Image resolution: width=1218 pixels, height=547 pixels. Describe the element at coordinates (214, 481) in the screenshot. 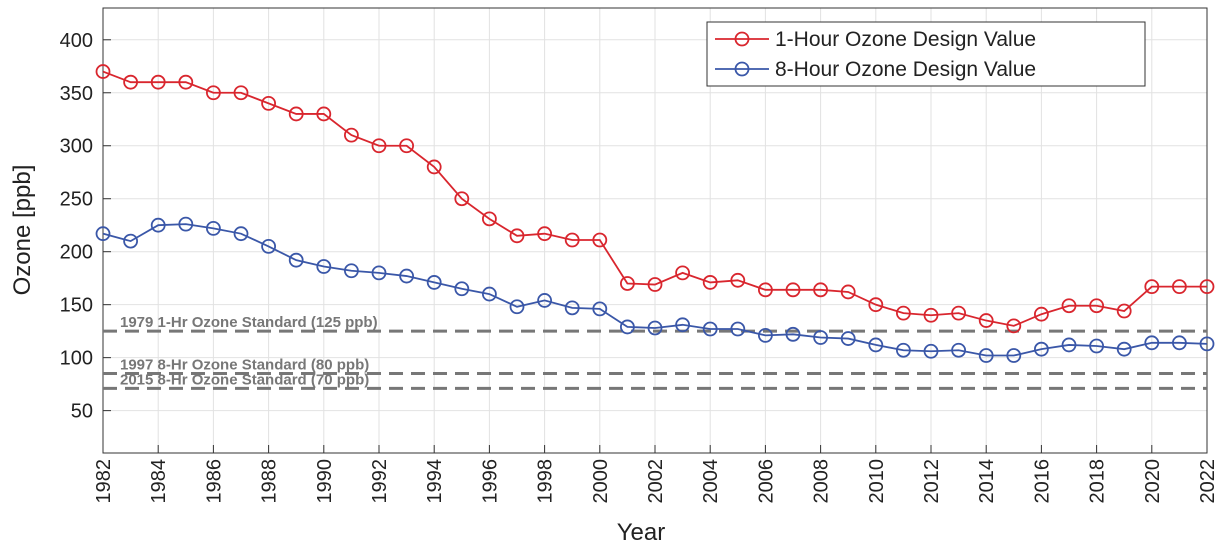

I see `x-tick-label: 1986` at that location.